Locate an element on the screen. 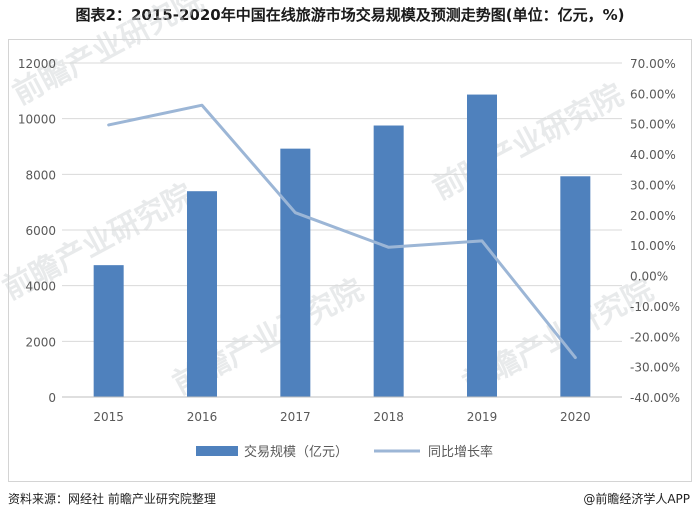  y-right-tick-label: 50.00% is located at coordinates (653, 125).